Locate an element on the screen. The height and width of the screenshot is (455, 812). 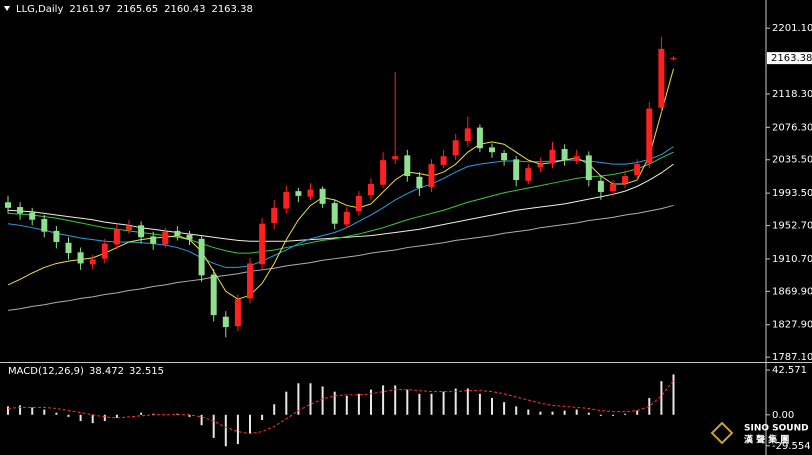
macd-value: 38.472 is located at coordinates (106, 371).